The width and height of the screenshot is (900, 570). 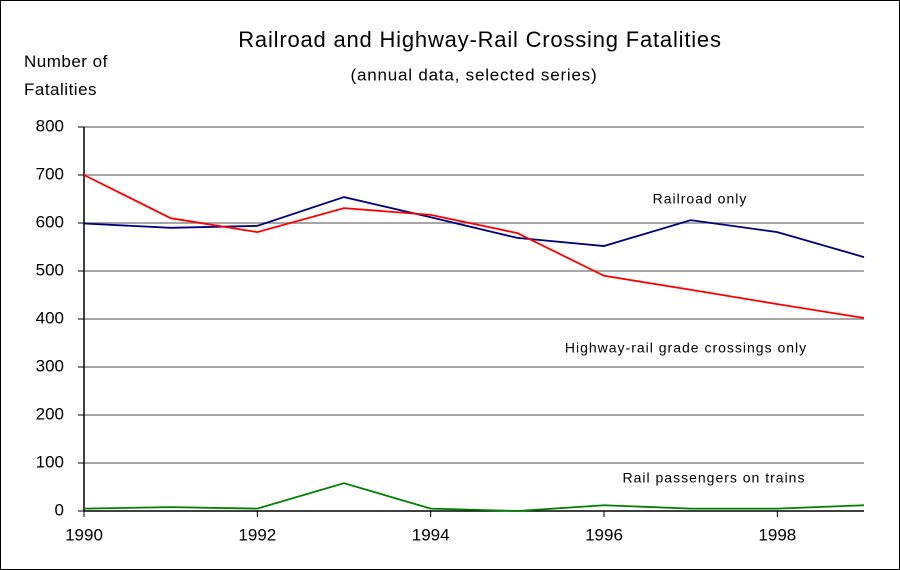 I want to click on x-tick-label: 1992, so click(x=257, y=534).